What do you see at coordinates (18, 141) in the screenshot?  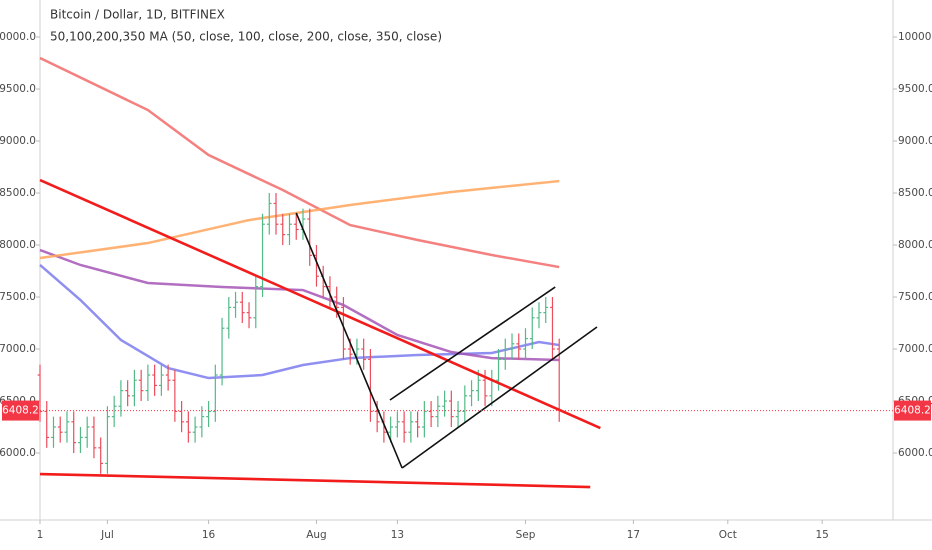 I see `y-tick-label: 9000.0` at bounding box center [18, 141].